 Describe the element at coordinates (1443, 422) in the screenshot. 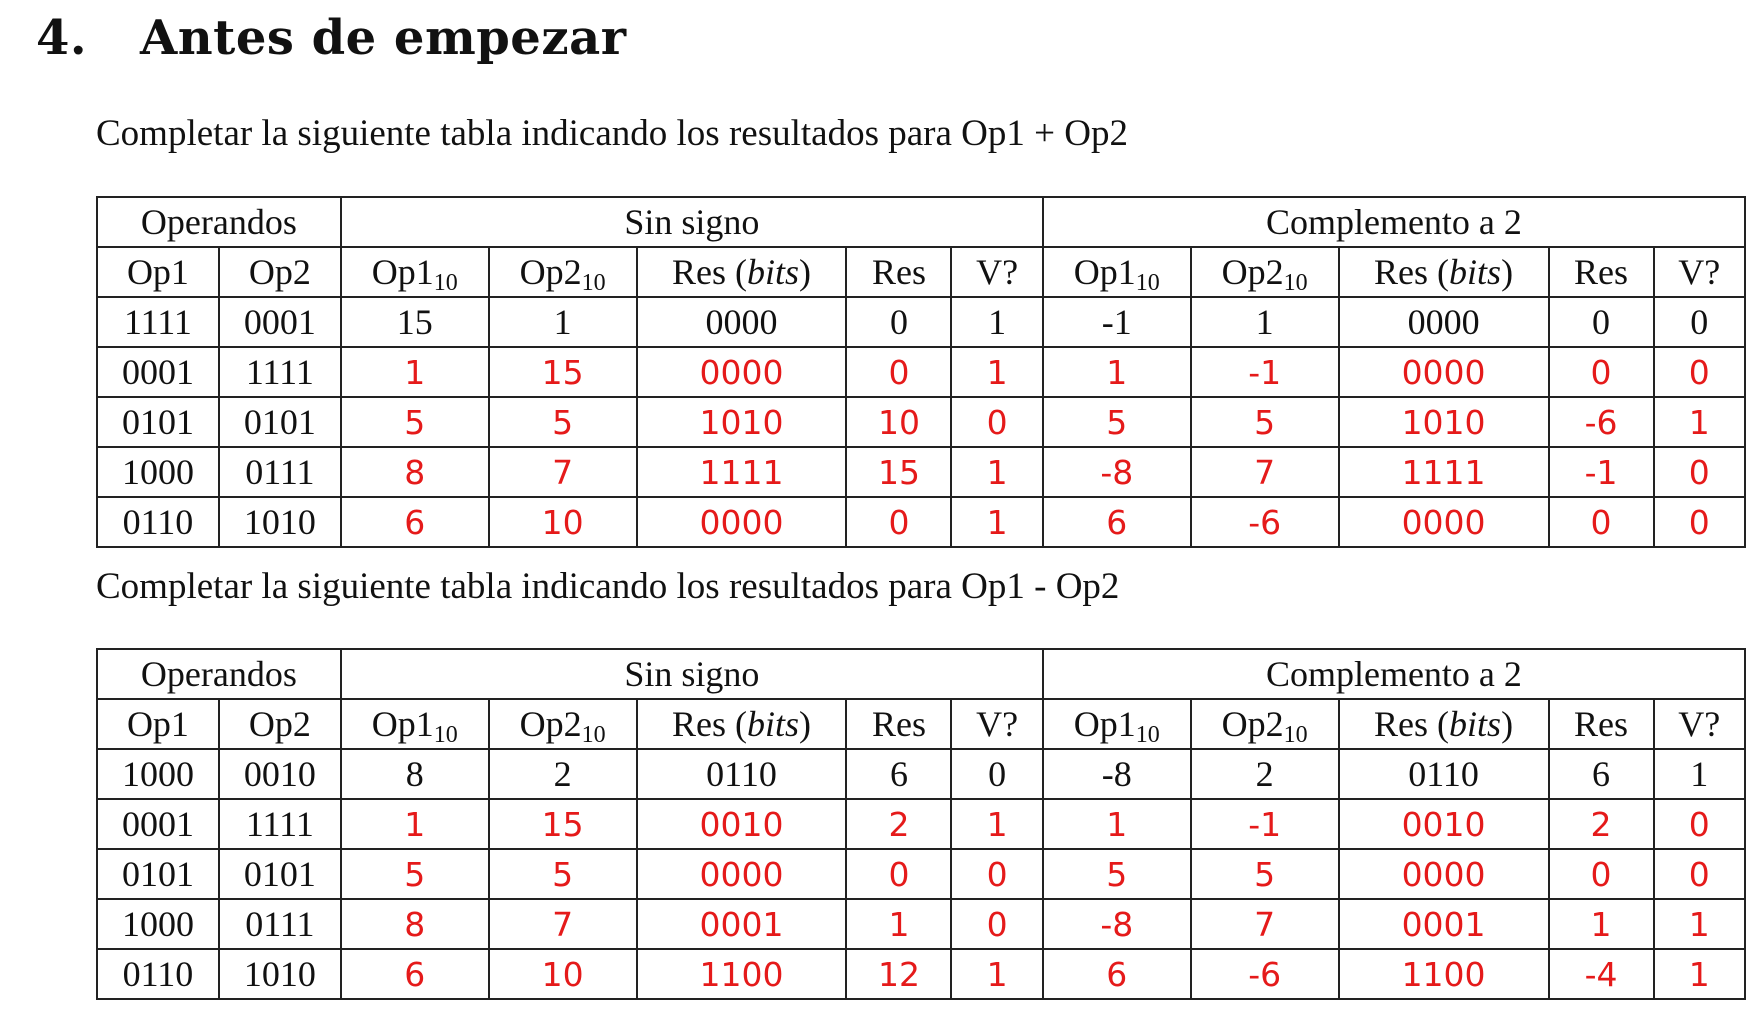

I see `twos-bits-cell: 1010` at that location.